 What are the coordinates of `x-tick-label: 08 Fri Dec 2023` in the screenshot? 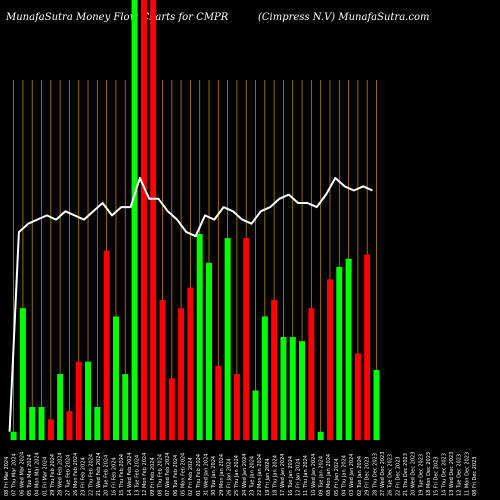 It's located at (475, 477).